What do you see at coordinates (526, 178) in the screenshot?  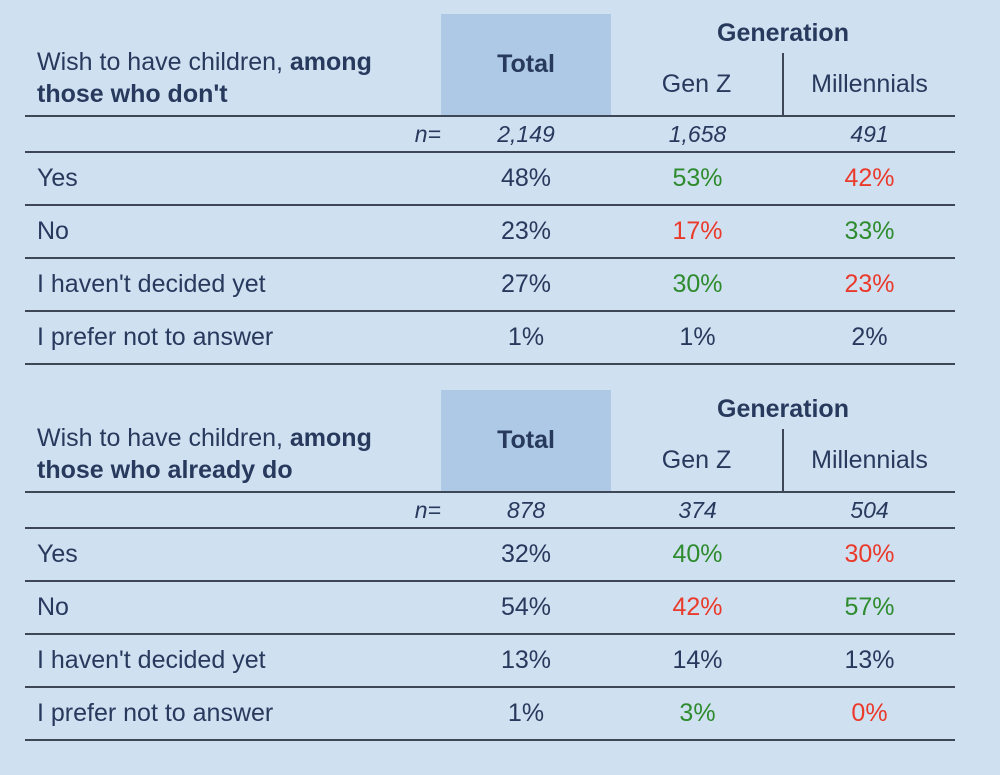 I see `value-total: 48%` at bounding box center [526, 178].